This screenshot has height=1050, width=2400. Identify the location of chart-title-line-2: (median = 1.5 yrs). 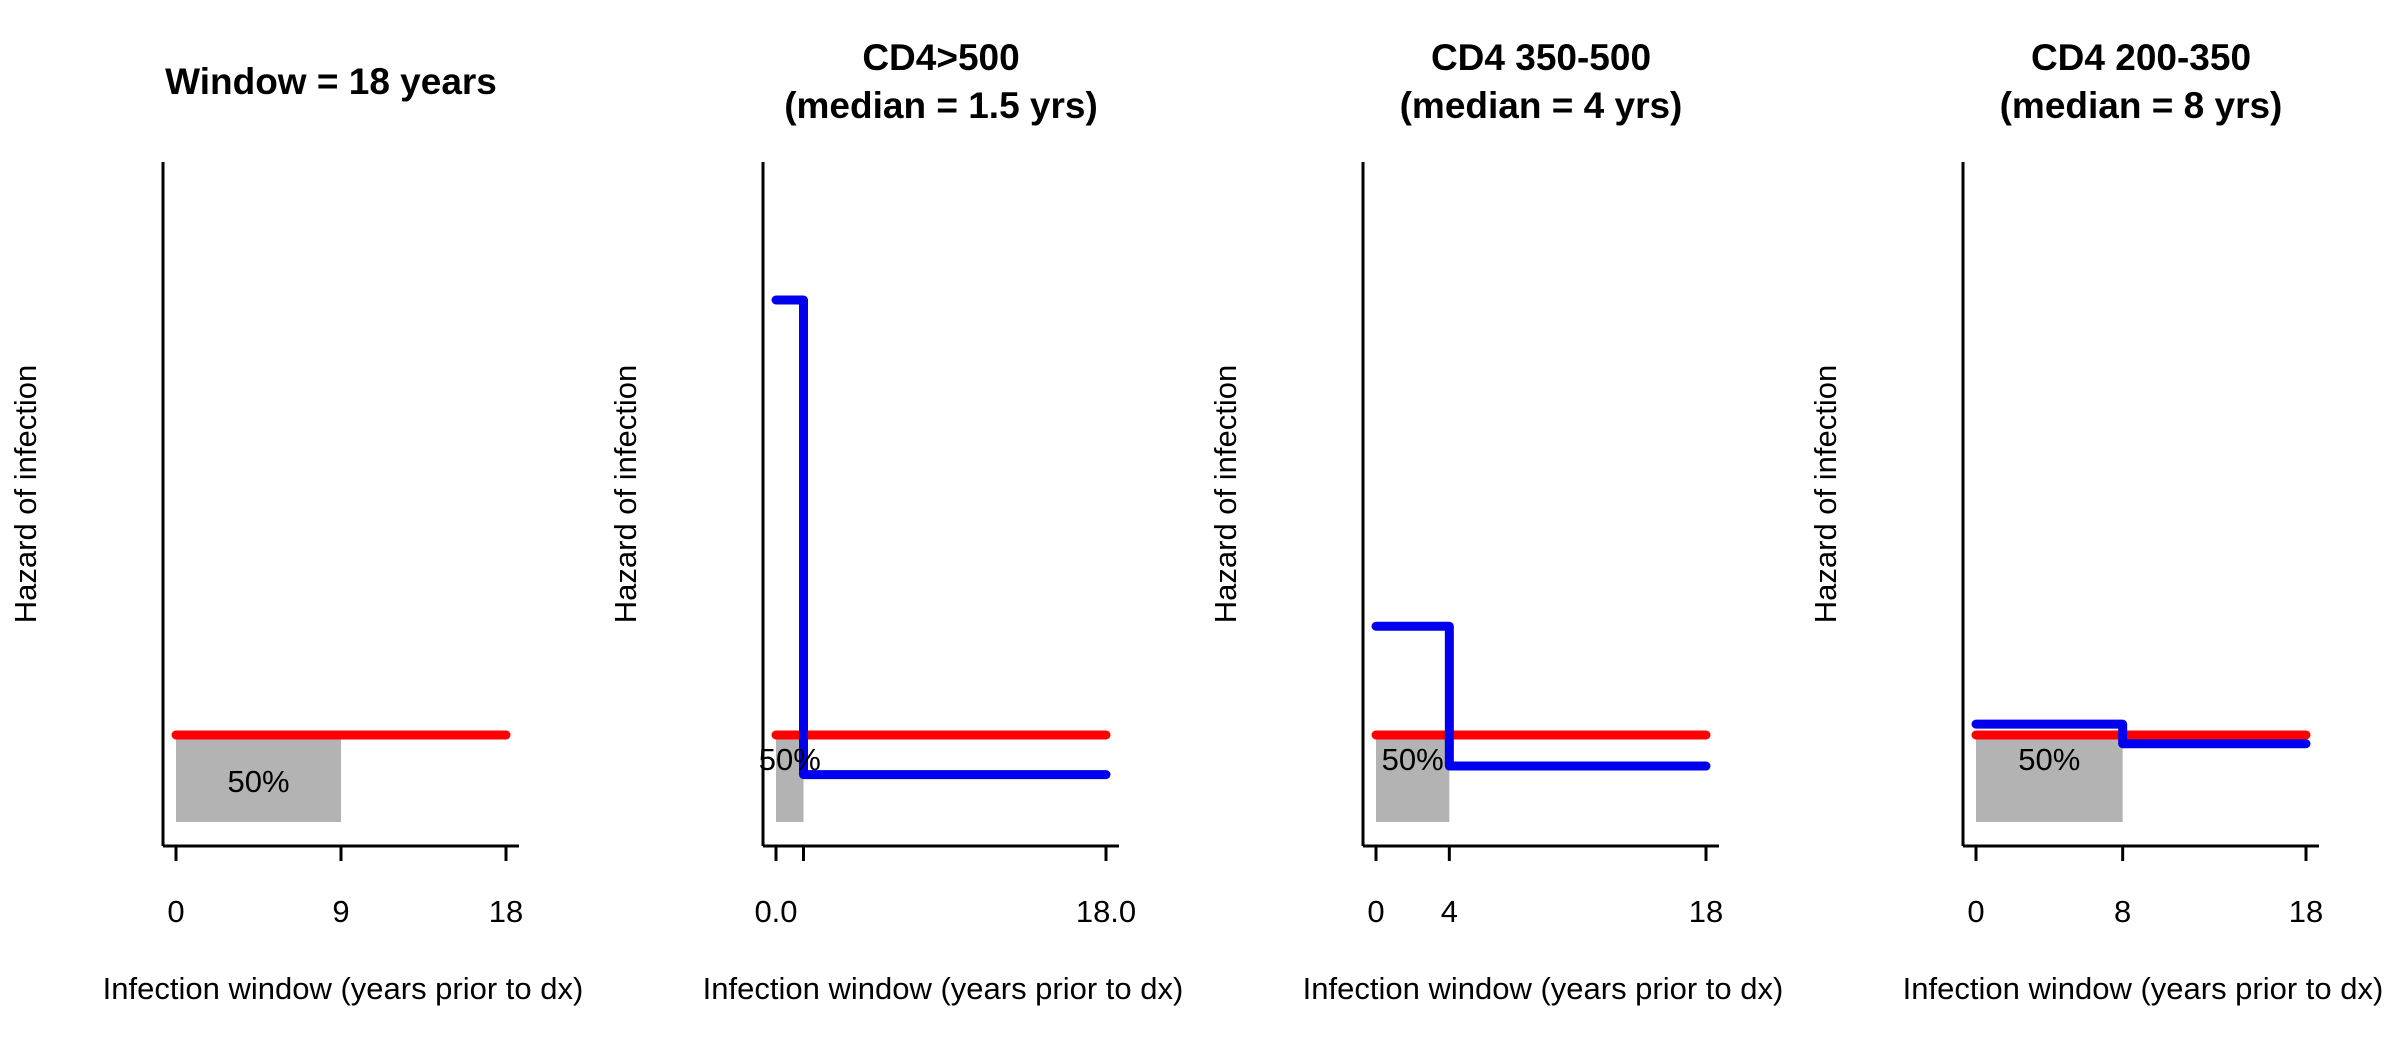
(941, 105).